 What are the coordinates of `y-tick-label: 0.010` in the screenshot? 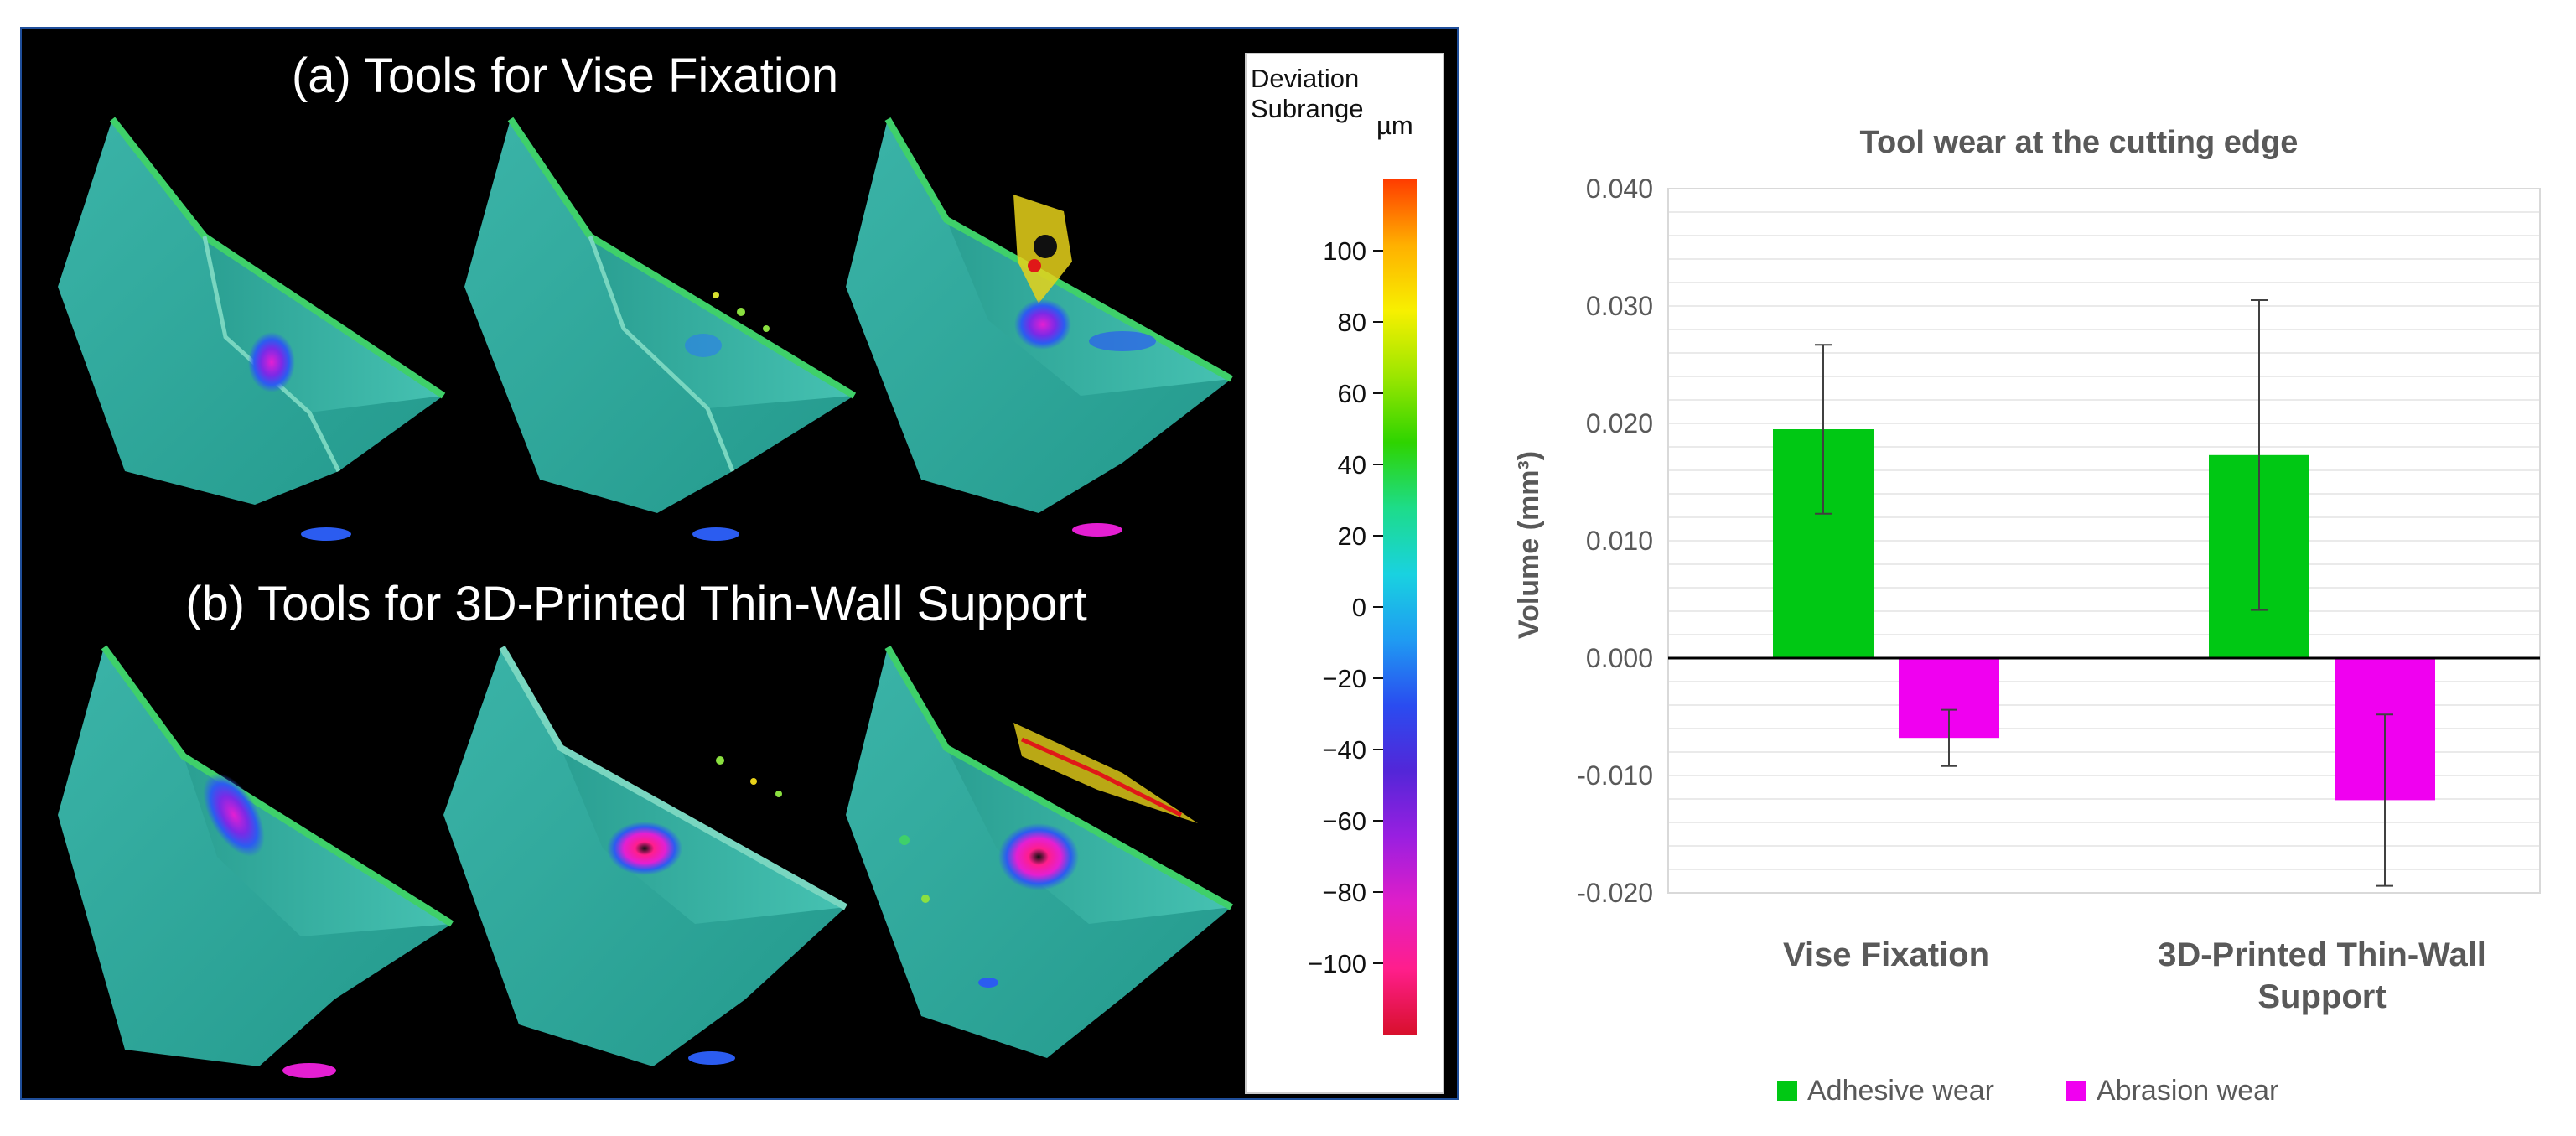 It's located at (1619, 541).